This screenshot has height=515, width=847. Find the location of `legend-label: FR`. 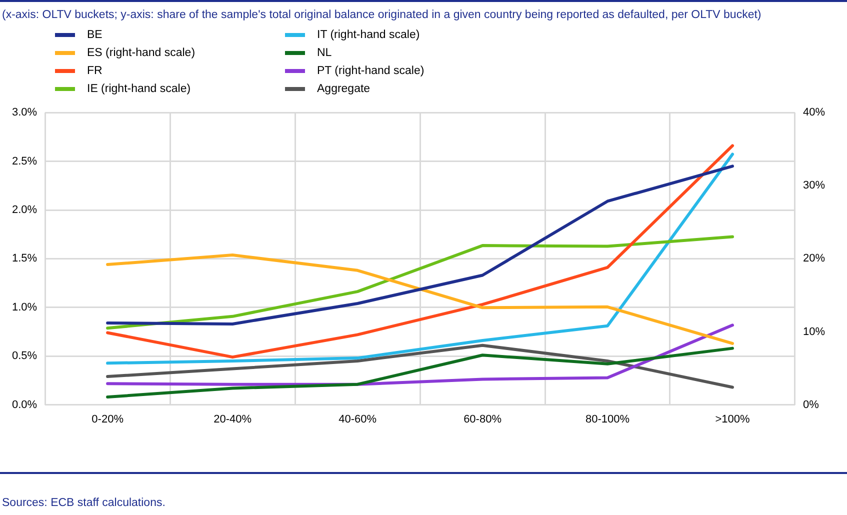

legend-label: FR is located at coordinates (94, 71).